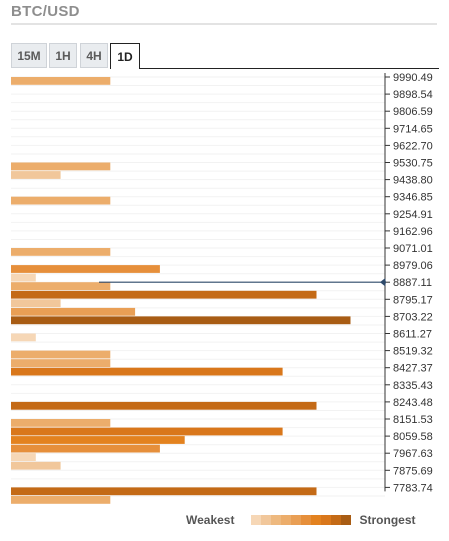  Describe the element at coordinates (413, 215) in the screenshot. I see `price-level-label: 9254.91` at that location.